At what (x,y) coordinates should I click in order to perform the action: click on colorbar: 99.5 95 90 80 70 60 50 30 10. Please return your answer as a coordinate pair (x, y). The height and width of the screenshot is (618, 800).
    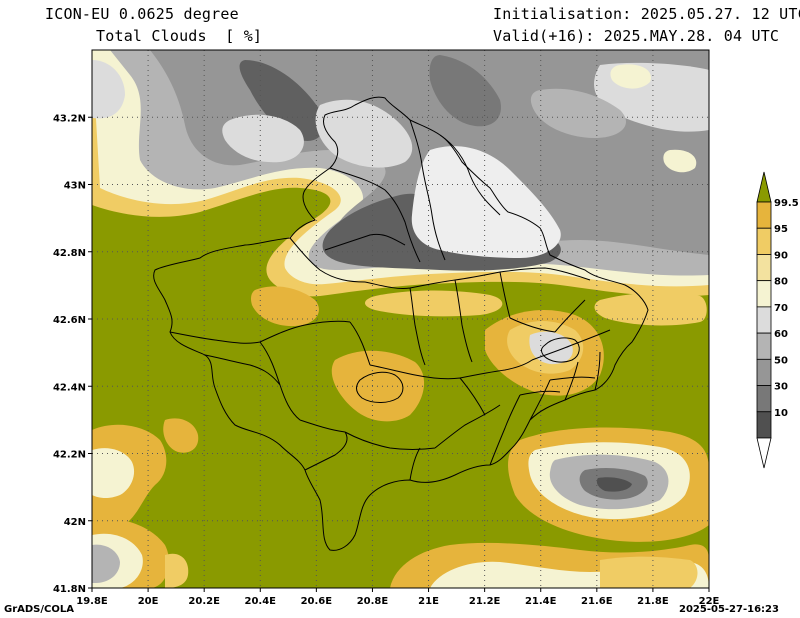
    Looking at the image, I should click on (777, 320).